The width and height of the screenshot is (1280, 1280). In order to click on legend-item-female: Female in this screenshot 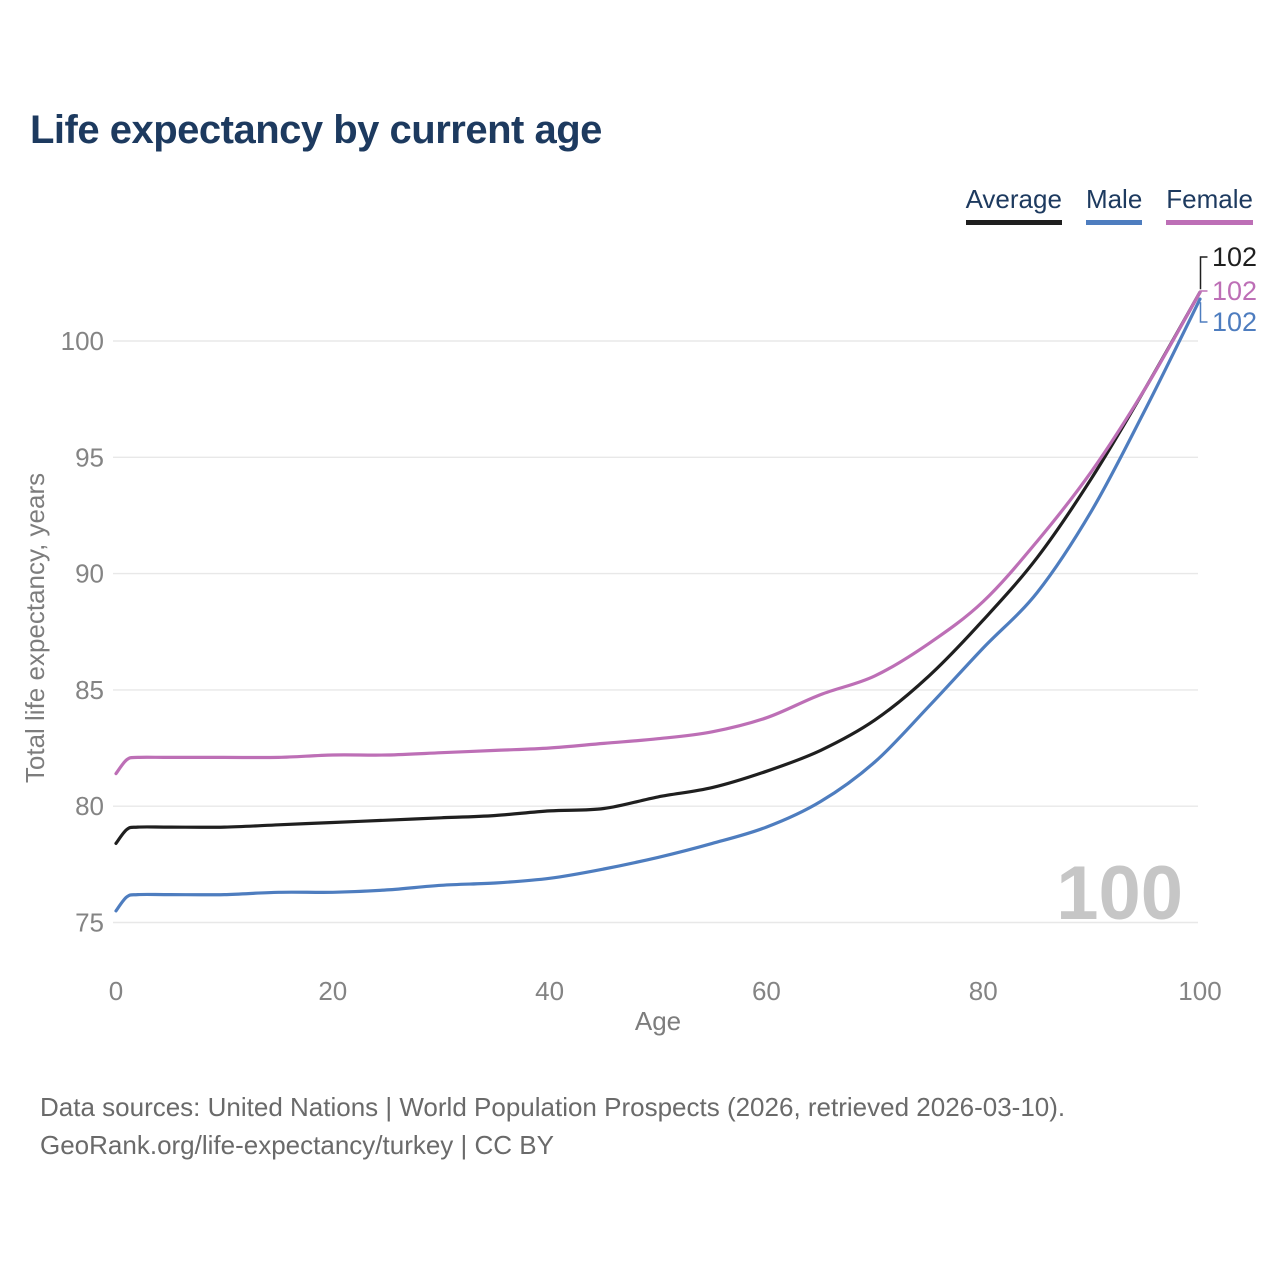, I will do `click(1209, 204)`.